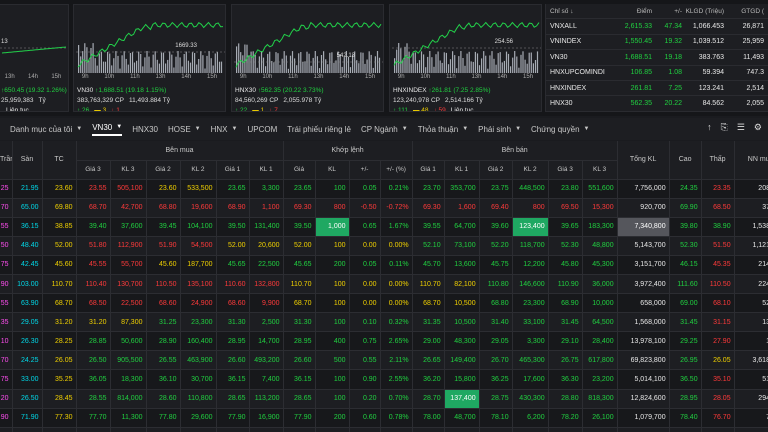 The image size is (768, 432). What do you see at coordinates (17, 100) in the screenshot?
I see `index-volume: 25,959,383` at bounding box center [17, 100].